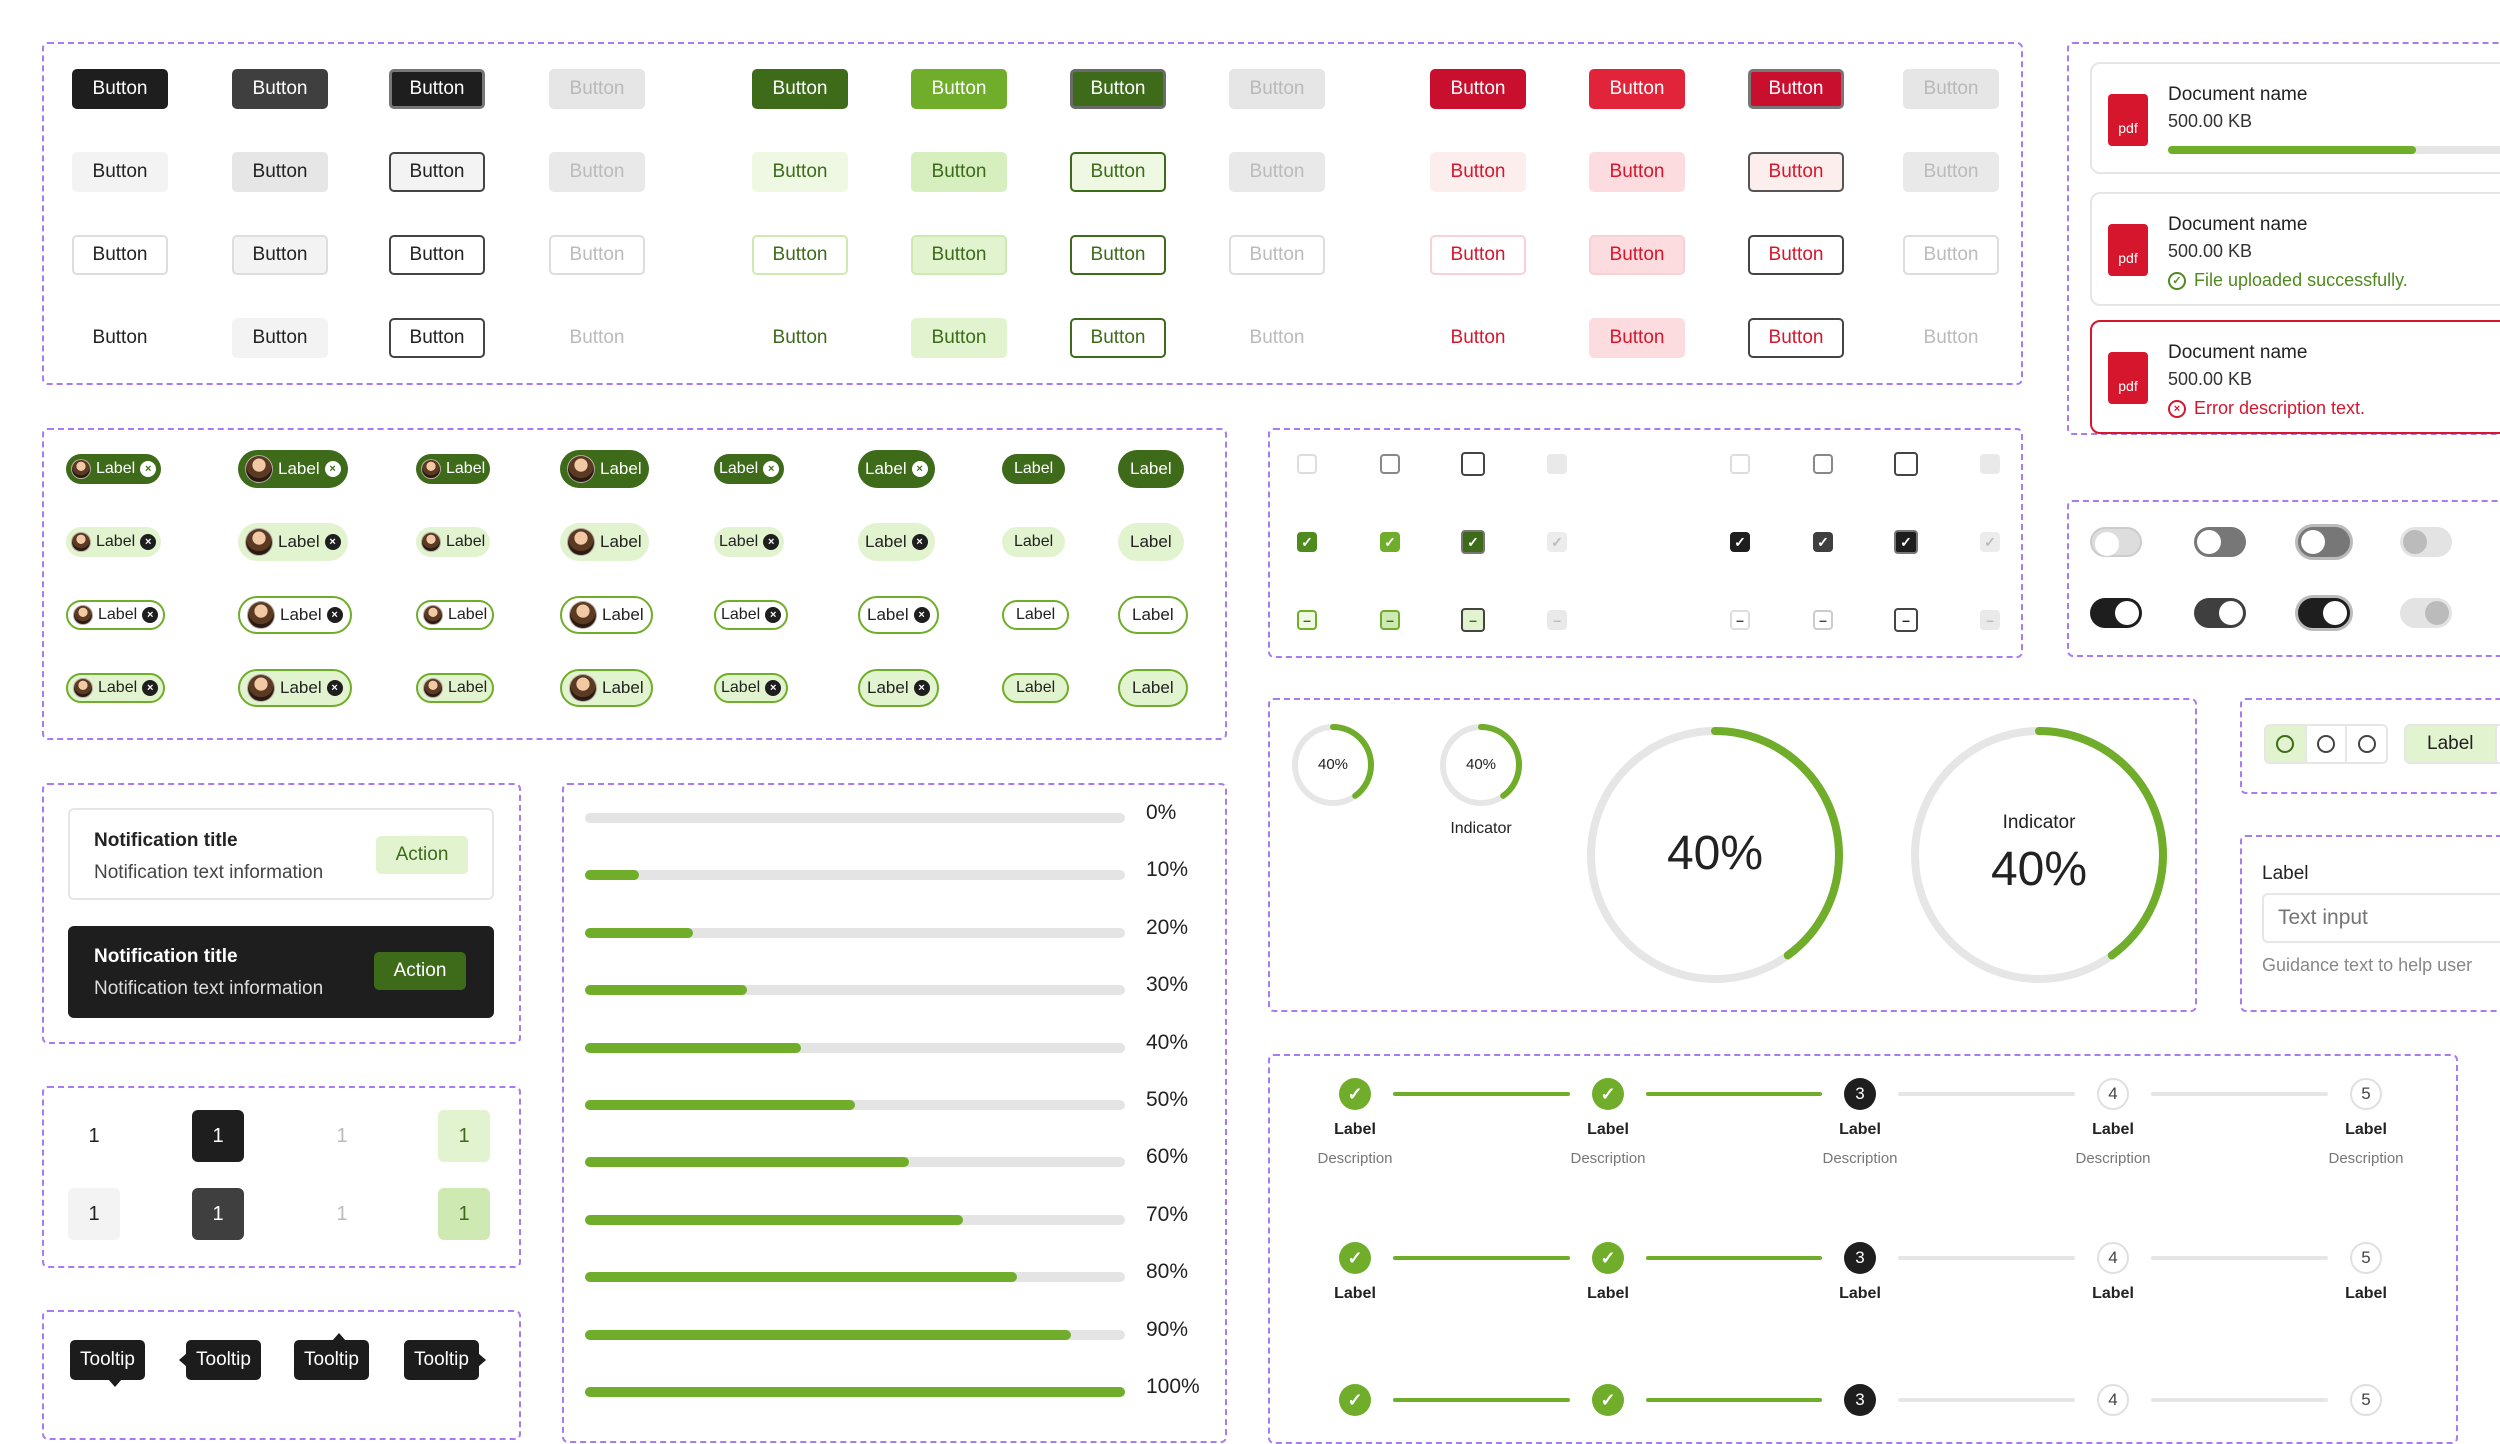  I want to click on page-item-plain: 1, so click(94, 1135).